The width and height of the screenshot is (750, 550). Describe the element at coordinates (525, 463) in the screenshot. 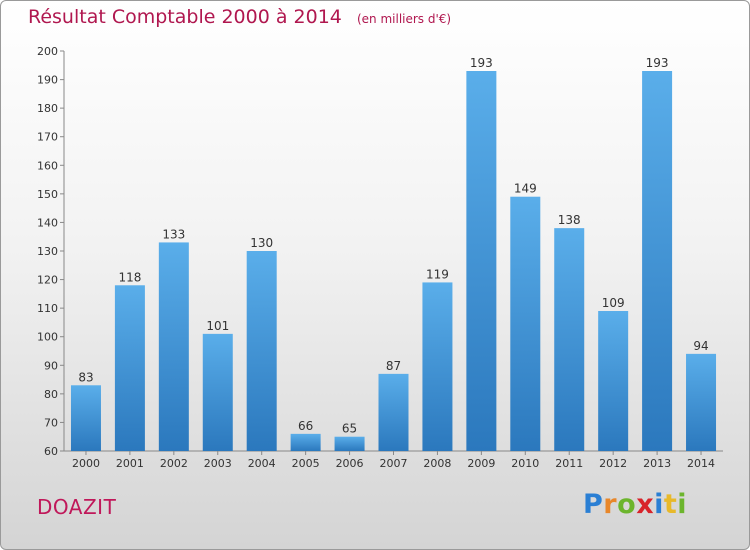

I see `x-tick-label: 2010` at that location.